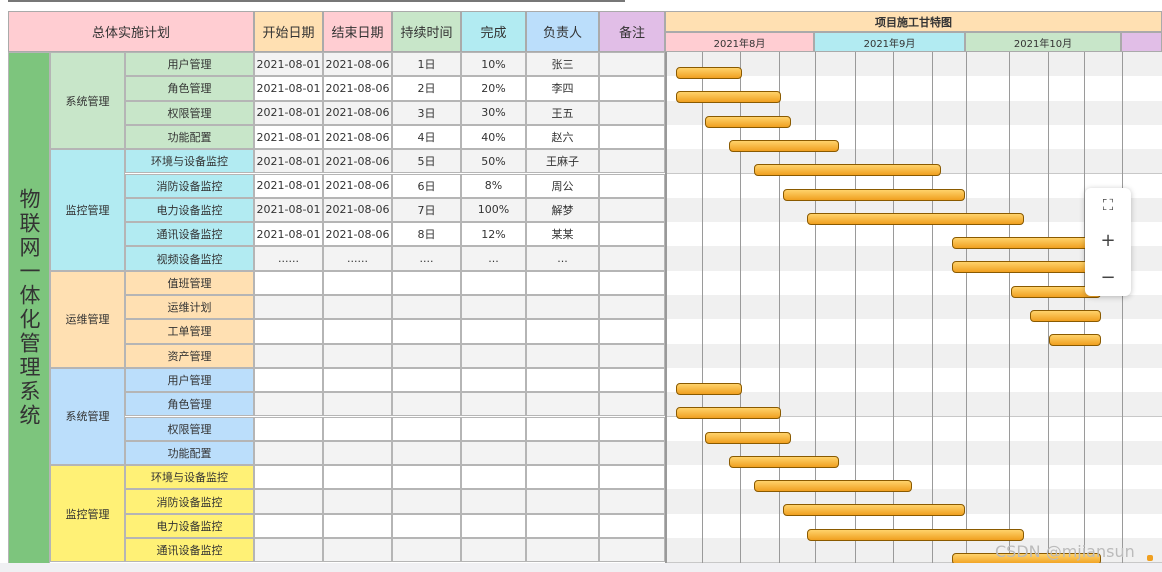  I want to click on zoom-out-button: −, so click(1108, 277).